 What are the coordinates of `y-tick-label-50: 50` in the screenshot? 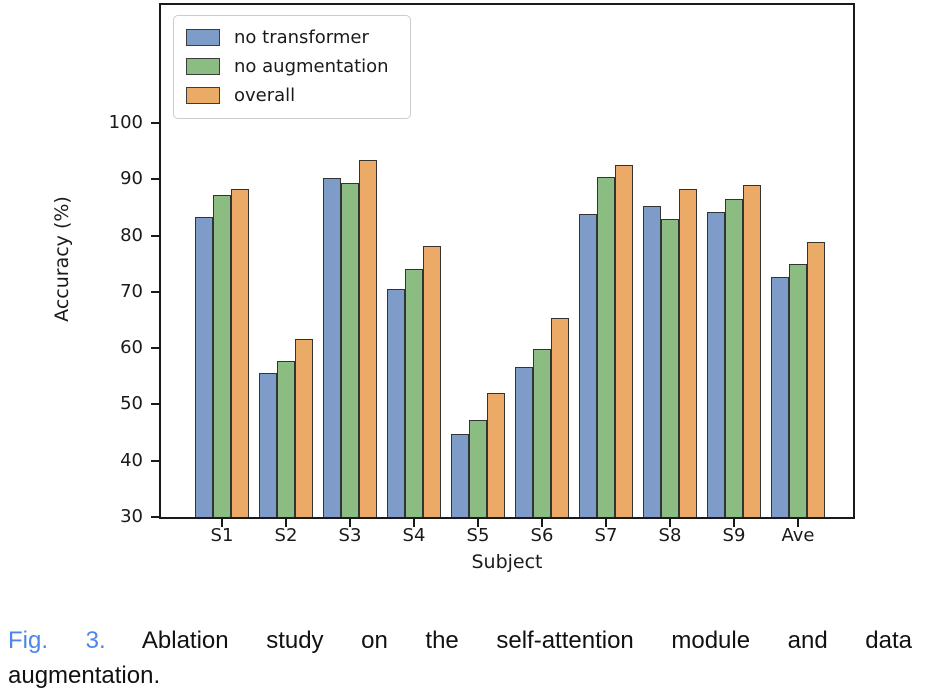 It's located at (131, 404).